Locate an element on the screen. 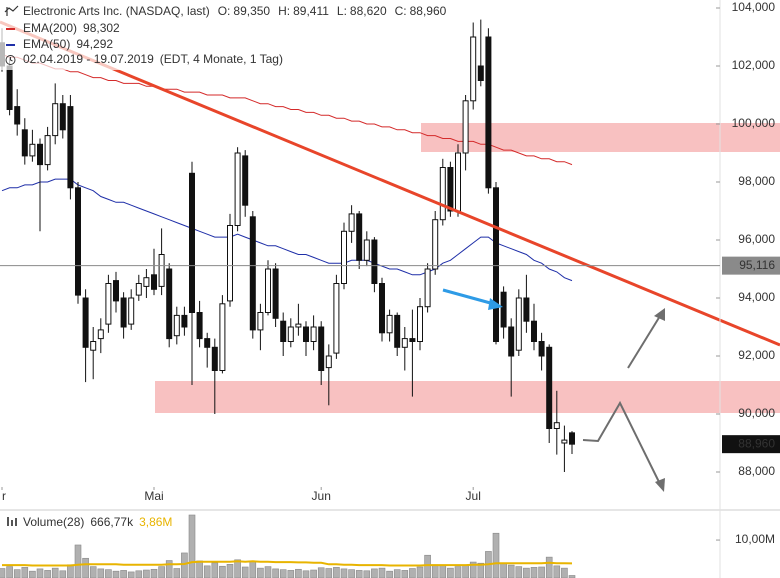  ohlc-label: H: is located at coordinates (284, 11).